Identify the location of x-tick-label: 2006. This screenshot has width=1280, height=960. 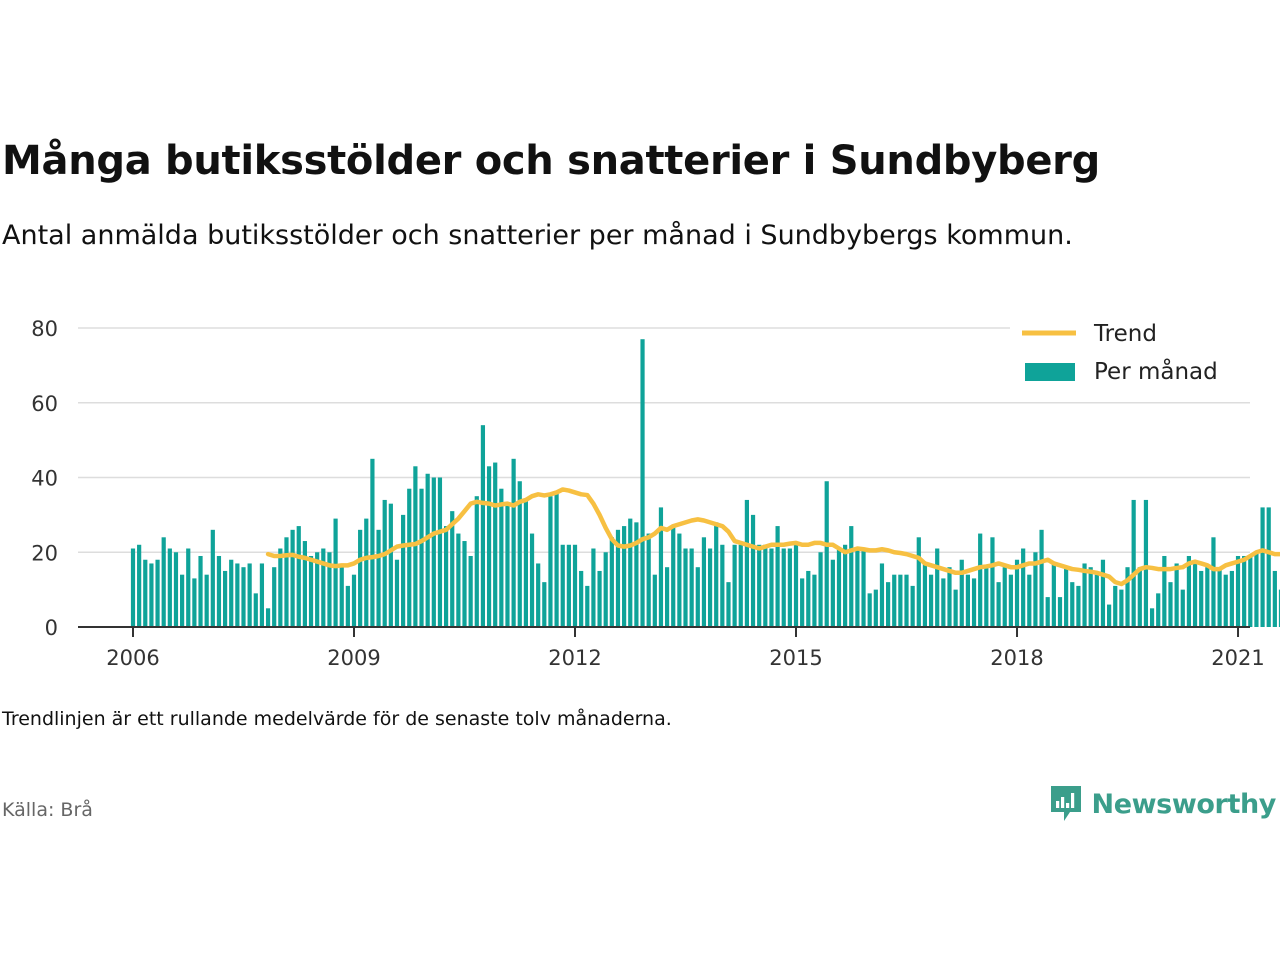
(132, 658).